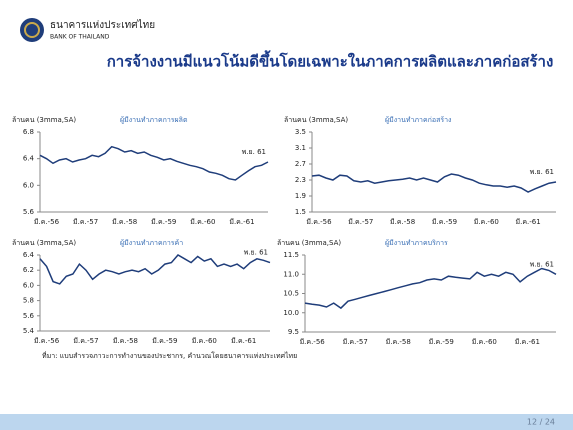 This screenshot has width=573, height=430. I want to click on y-tick-label: 2.3, so click(300, 180).